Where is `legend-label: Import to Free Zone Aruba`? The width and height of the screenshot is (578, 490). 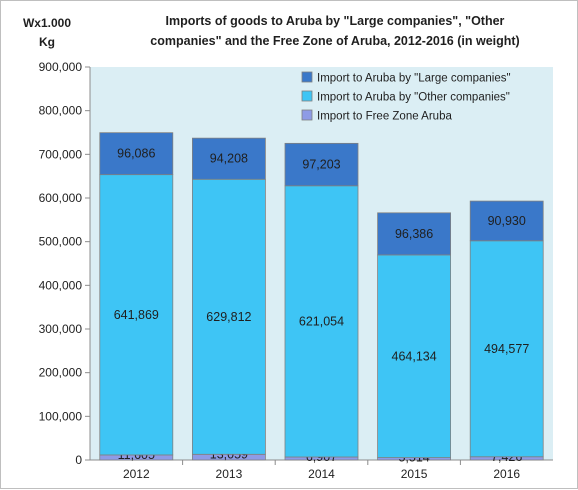 legend-label: Import to Free Zone Aruba is located at coordinates (384, 117).